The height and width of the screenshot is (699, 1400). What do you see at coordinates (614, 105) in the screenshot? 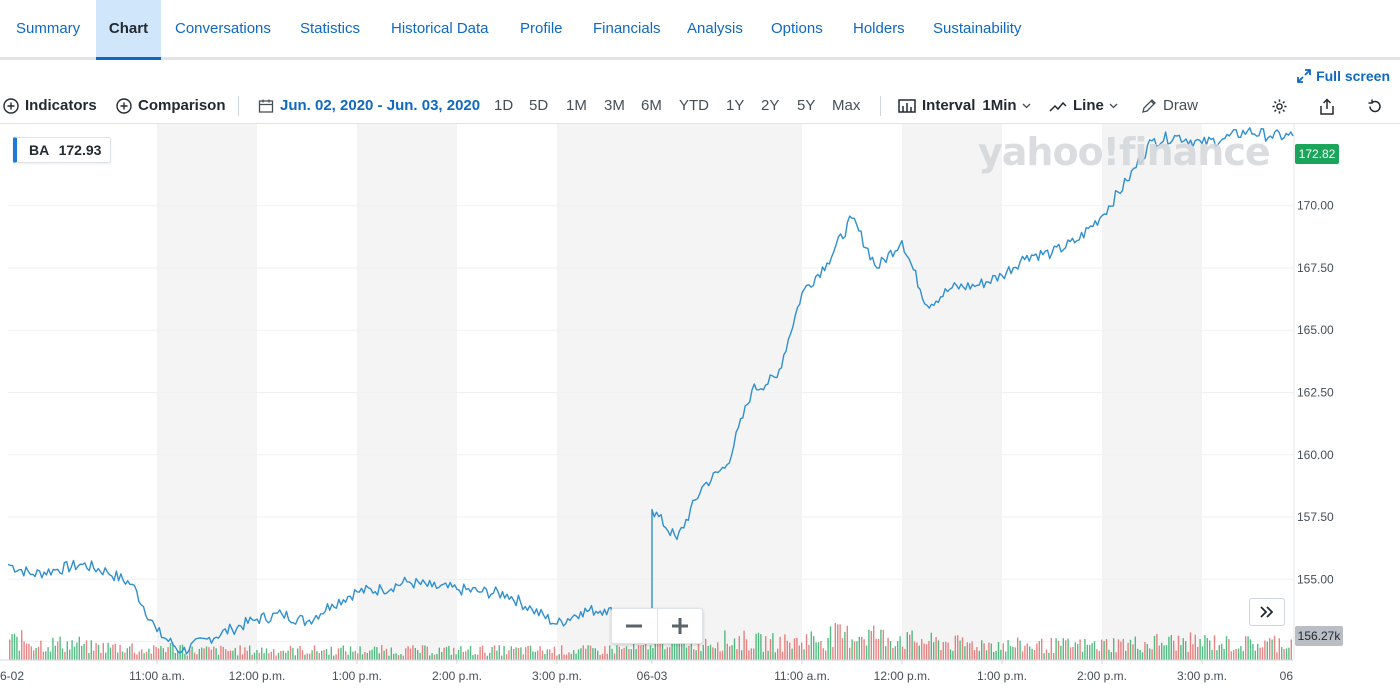
I see `range-3m: 3M` at bounding box center [614, 105].